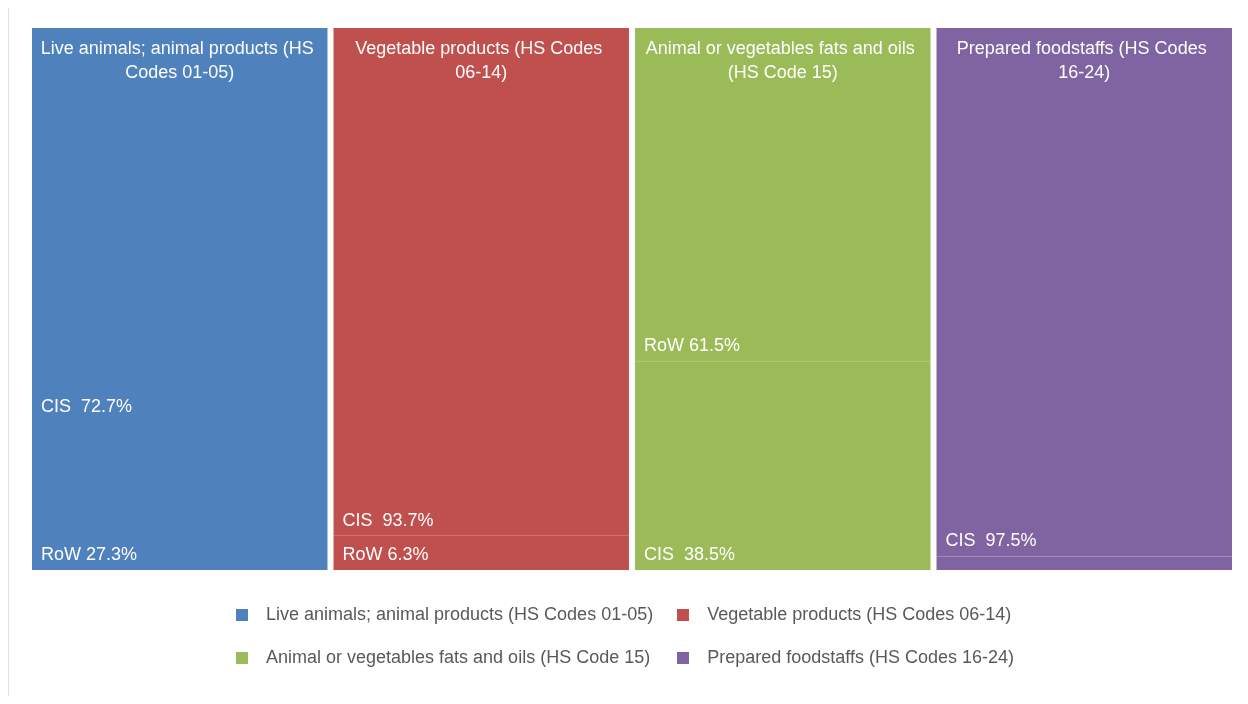 The height and width of the screenshot is (704, 1248). What do you see at coordinates (692, 345) in the screenshot?
I see `data-label: RoW 61.5%` at bounding box center [692, 345].